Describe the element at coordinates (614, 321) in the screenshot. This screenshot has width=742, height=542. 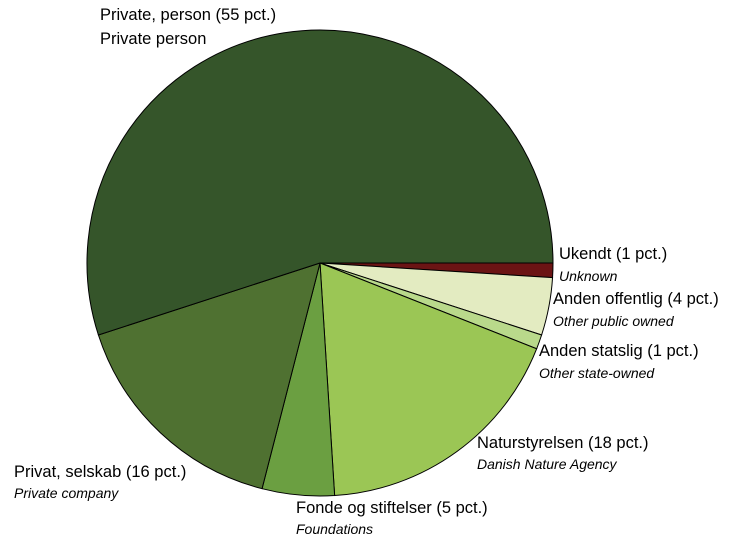
I see `slice-sublabel: Other public owned` at that location.